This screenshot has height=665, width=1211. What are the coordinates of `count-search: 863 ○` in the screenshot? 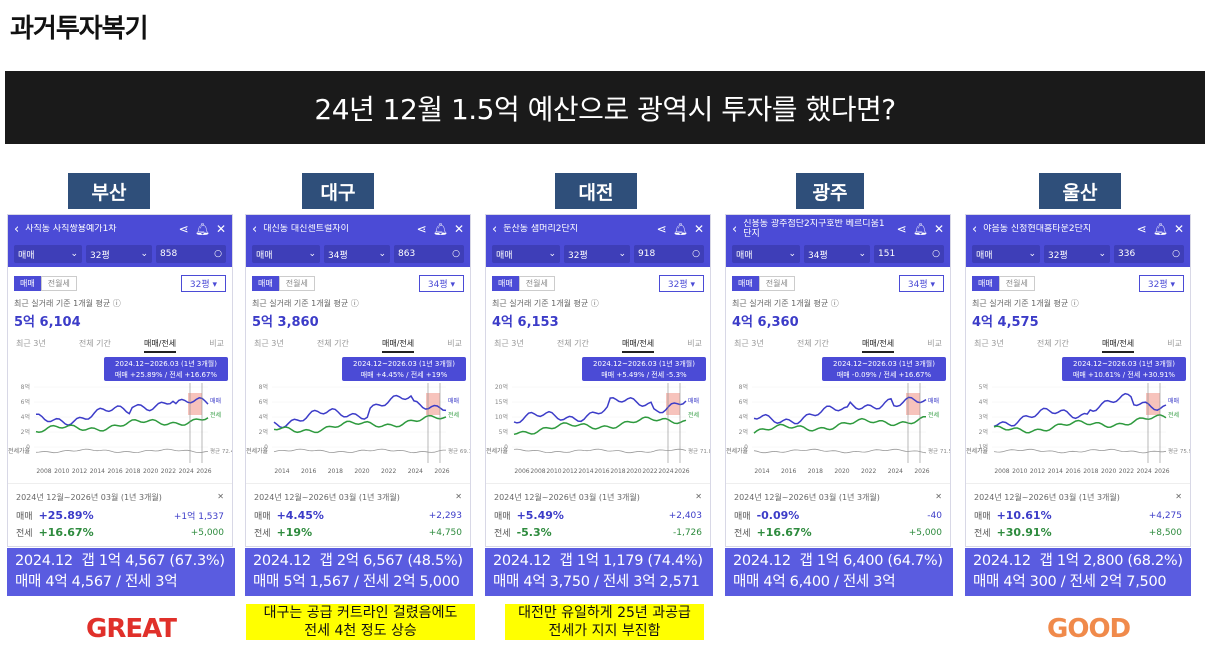 It's located at (429, 254).